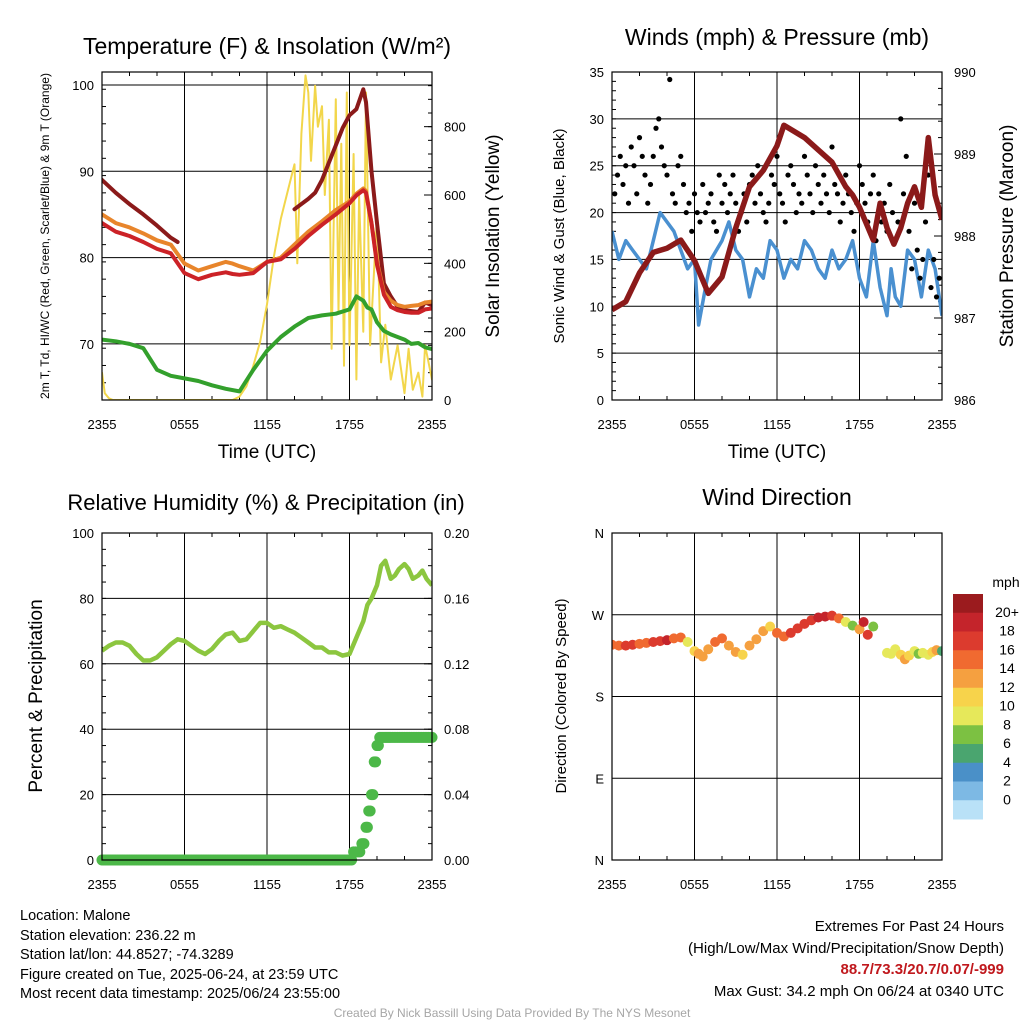 This screenshot has height=1024, width=1024. I want to click on rh-line, so click(267, 610).